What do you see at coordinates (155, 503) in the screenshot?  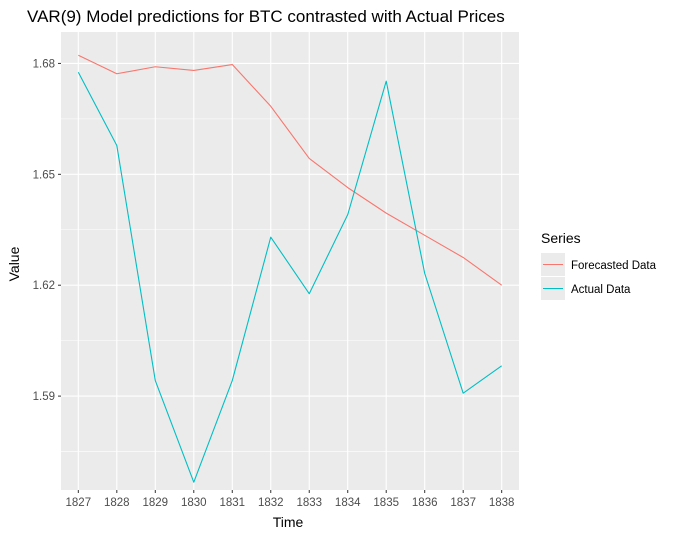 I see `x-tick-label: 1829` at bounding box center [155, 503].